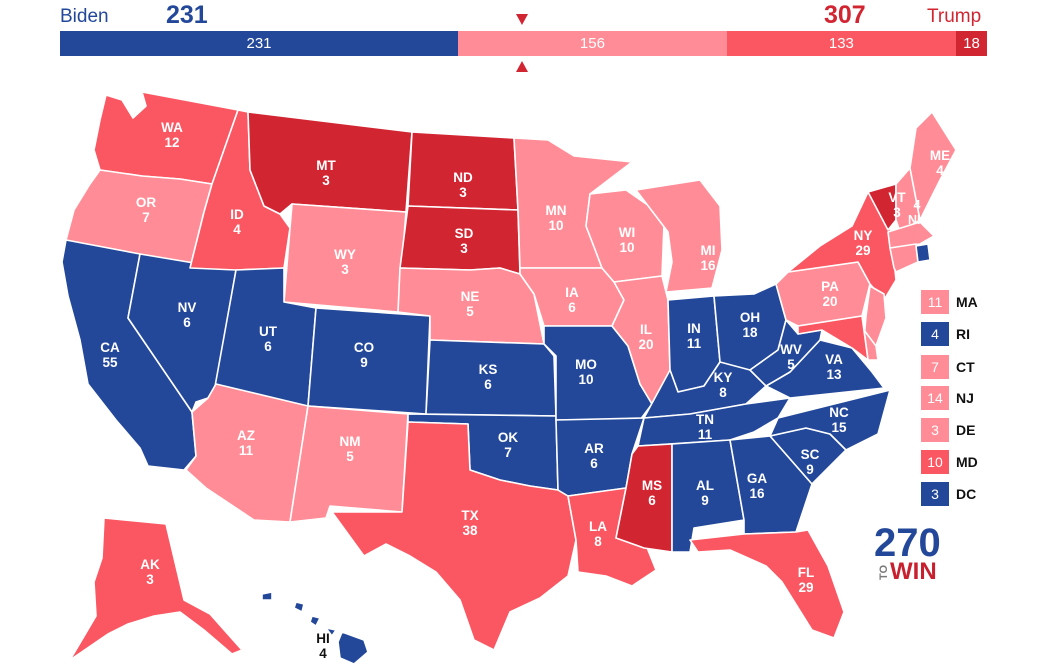 This screenshot has width=1050, height=670. Describe the element at coordinates (464, 241) in the screenshot. I see `state-label-sd: SD 3` at that location.